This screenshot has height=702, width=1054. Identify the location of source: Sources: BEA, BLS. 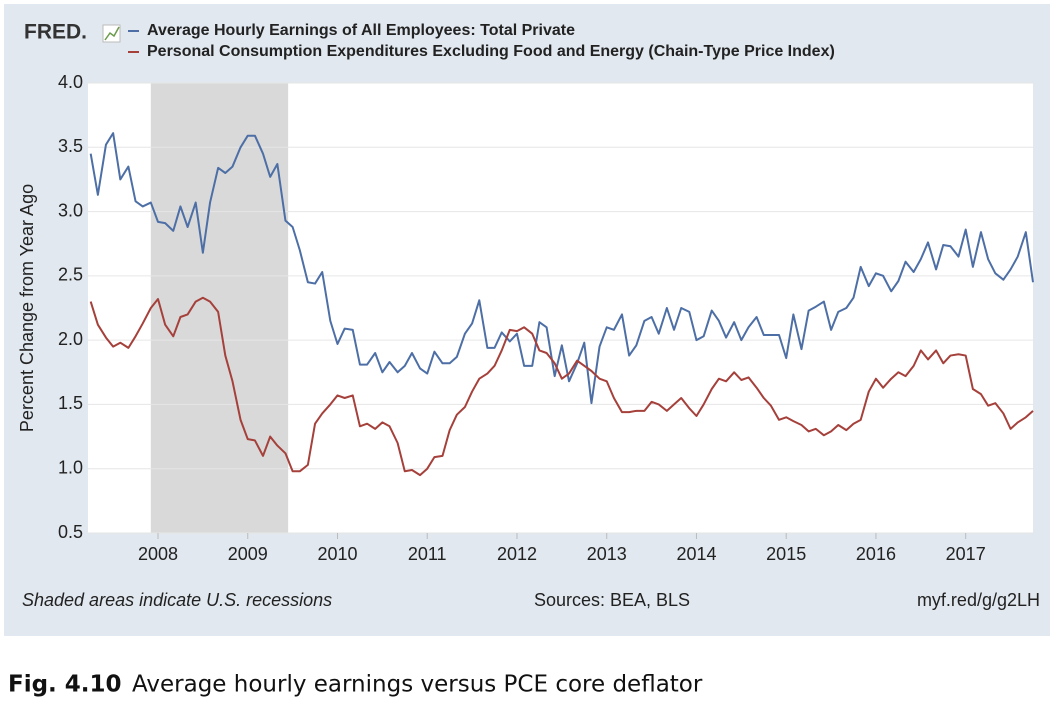
(612, 600).